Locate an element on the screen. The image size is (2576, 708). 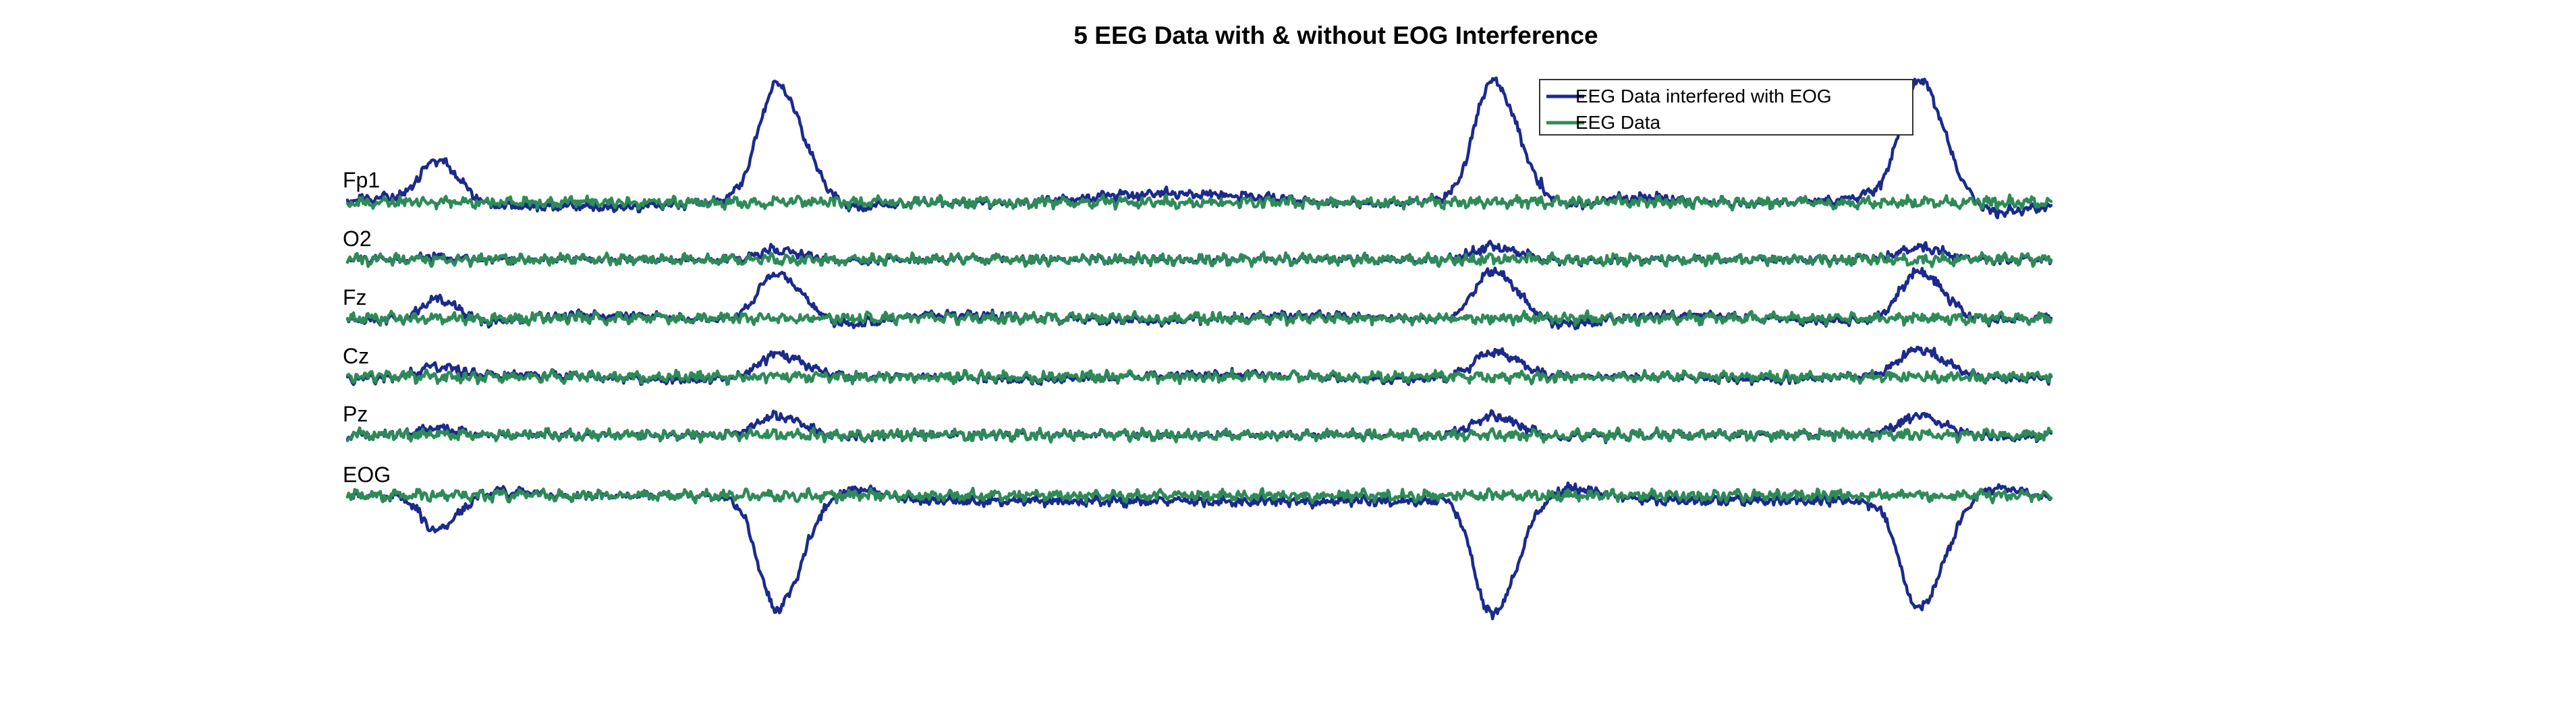
trace-clean-fz is located at coordinates (1199, 318).